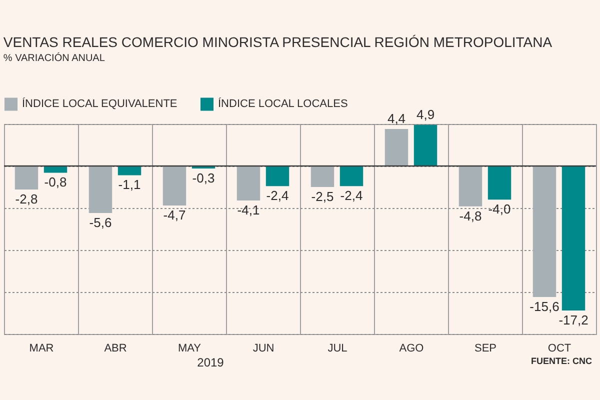 This screenshot has width=600, height=400. What do you see at coordinates (26, 199) in the screenshot?
I see `data-label: -2,8` at bounding box center [26, 199].